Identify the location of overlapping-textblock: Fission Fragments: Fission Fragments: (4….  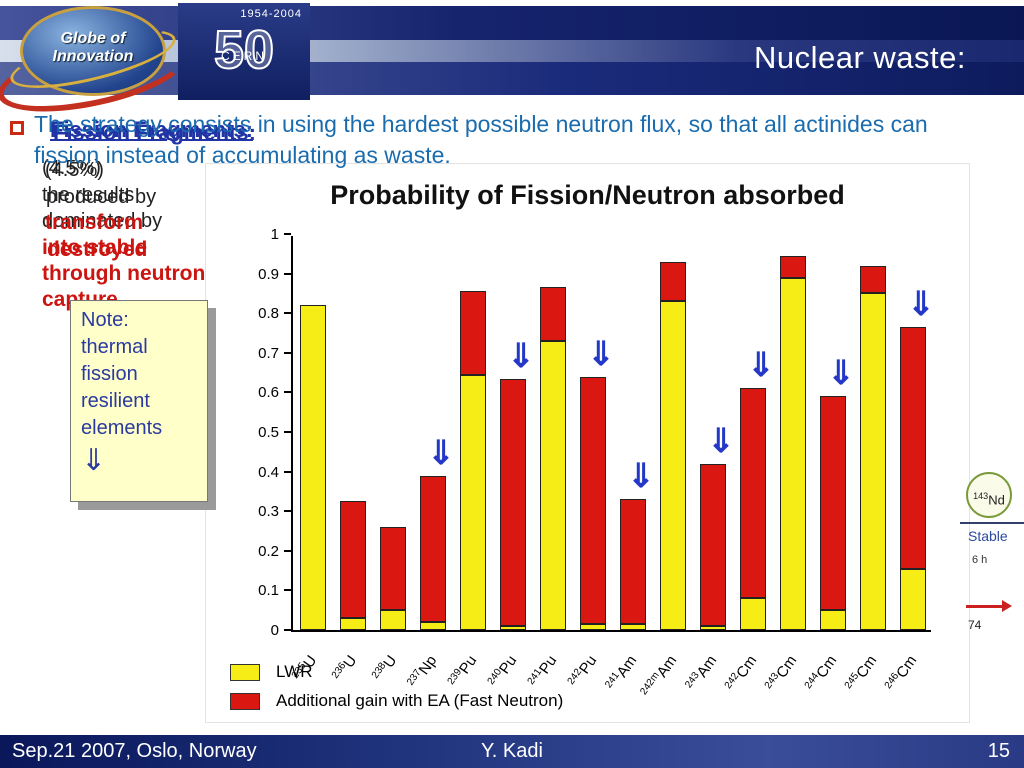
(162, 227).